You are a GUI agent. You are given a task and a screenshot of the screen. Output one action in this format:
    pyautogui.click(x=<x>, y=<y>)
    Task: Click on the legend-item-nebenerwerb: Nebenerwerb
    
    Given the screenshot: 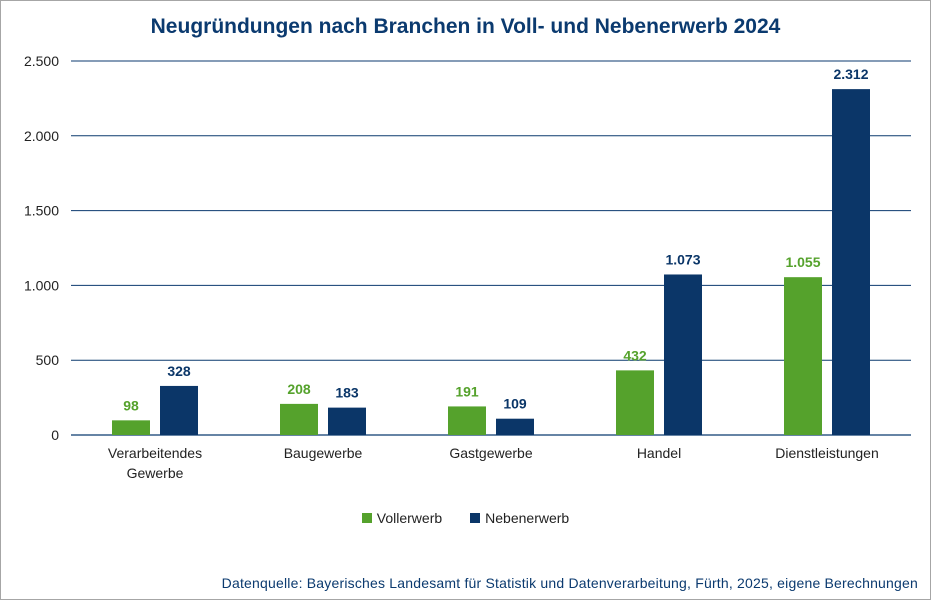 What is the action you would take?
    pyautogui.click(x=519, y=518)
    